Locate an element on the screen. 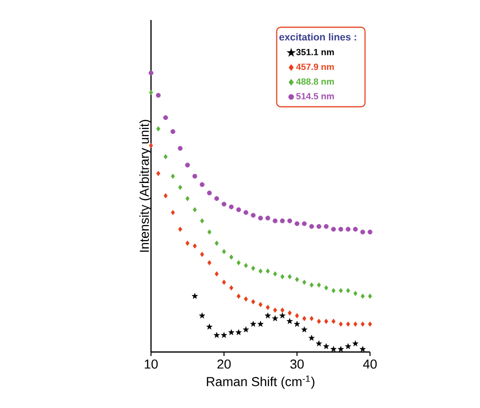 This screenshot has height=408, width=480. x-tick-label: 10 is located at coordinates (151, 364).